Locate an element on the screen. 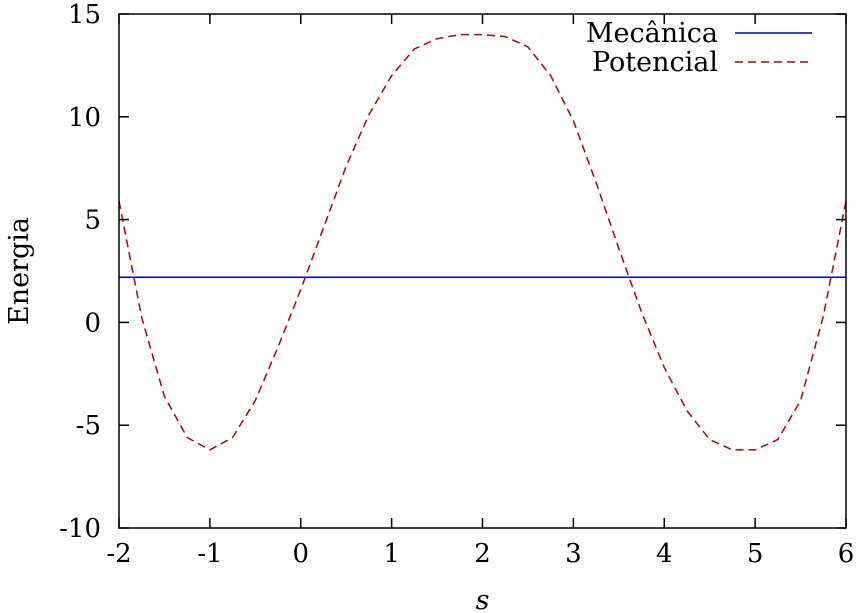 The height and width of the screenshot is (613, 861). y-tick-label: 10 is located at coordinates (84, 118).